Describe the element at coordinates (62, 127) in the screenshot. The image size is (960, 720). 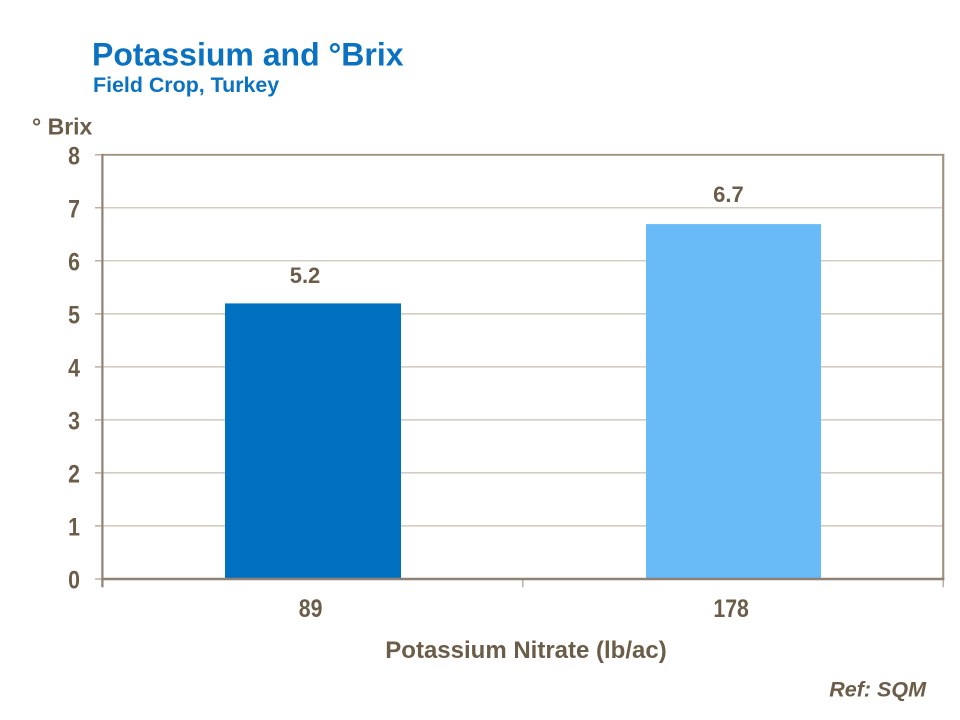
I see `svg-text: ° Brix` at that location.